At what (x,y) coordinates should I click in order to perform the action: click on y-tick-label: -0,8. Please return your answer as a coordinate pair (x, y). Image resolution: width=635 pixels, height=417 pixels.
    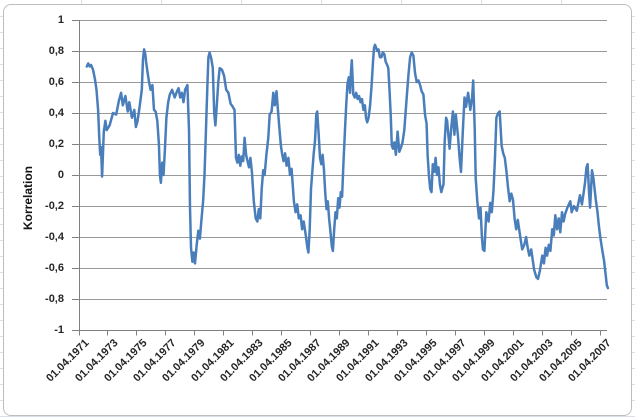
    Looking at the image, I should click on (54, 299).